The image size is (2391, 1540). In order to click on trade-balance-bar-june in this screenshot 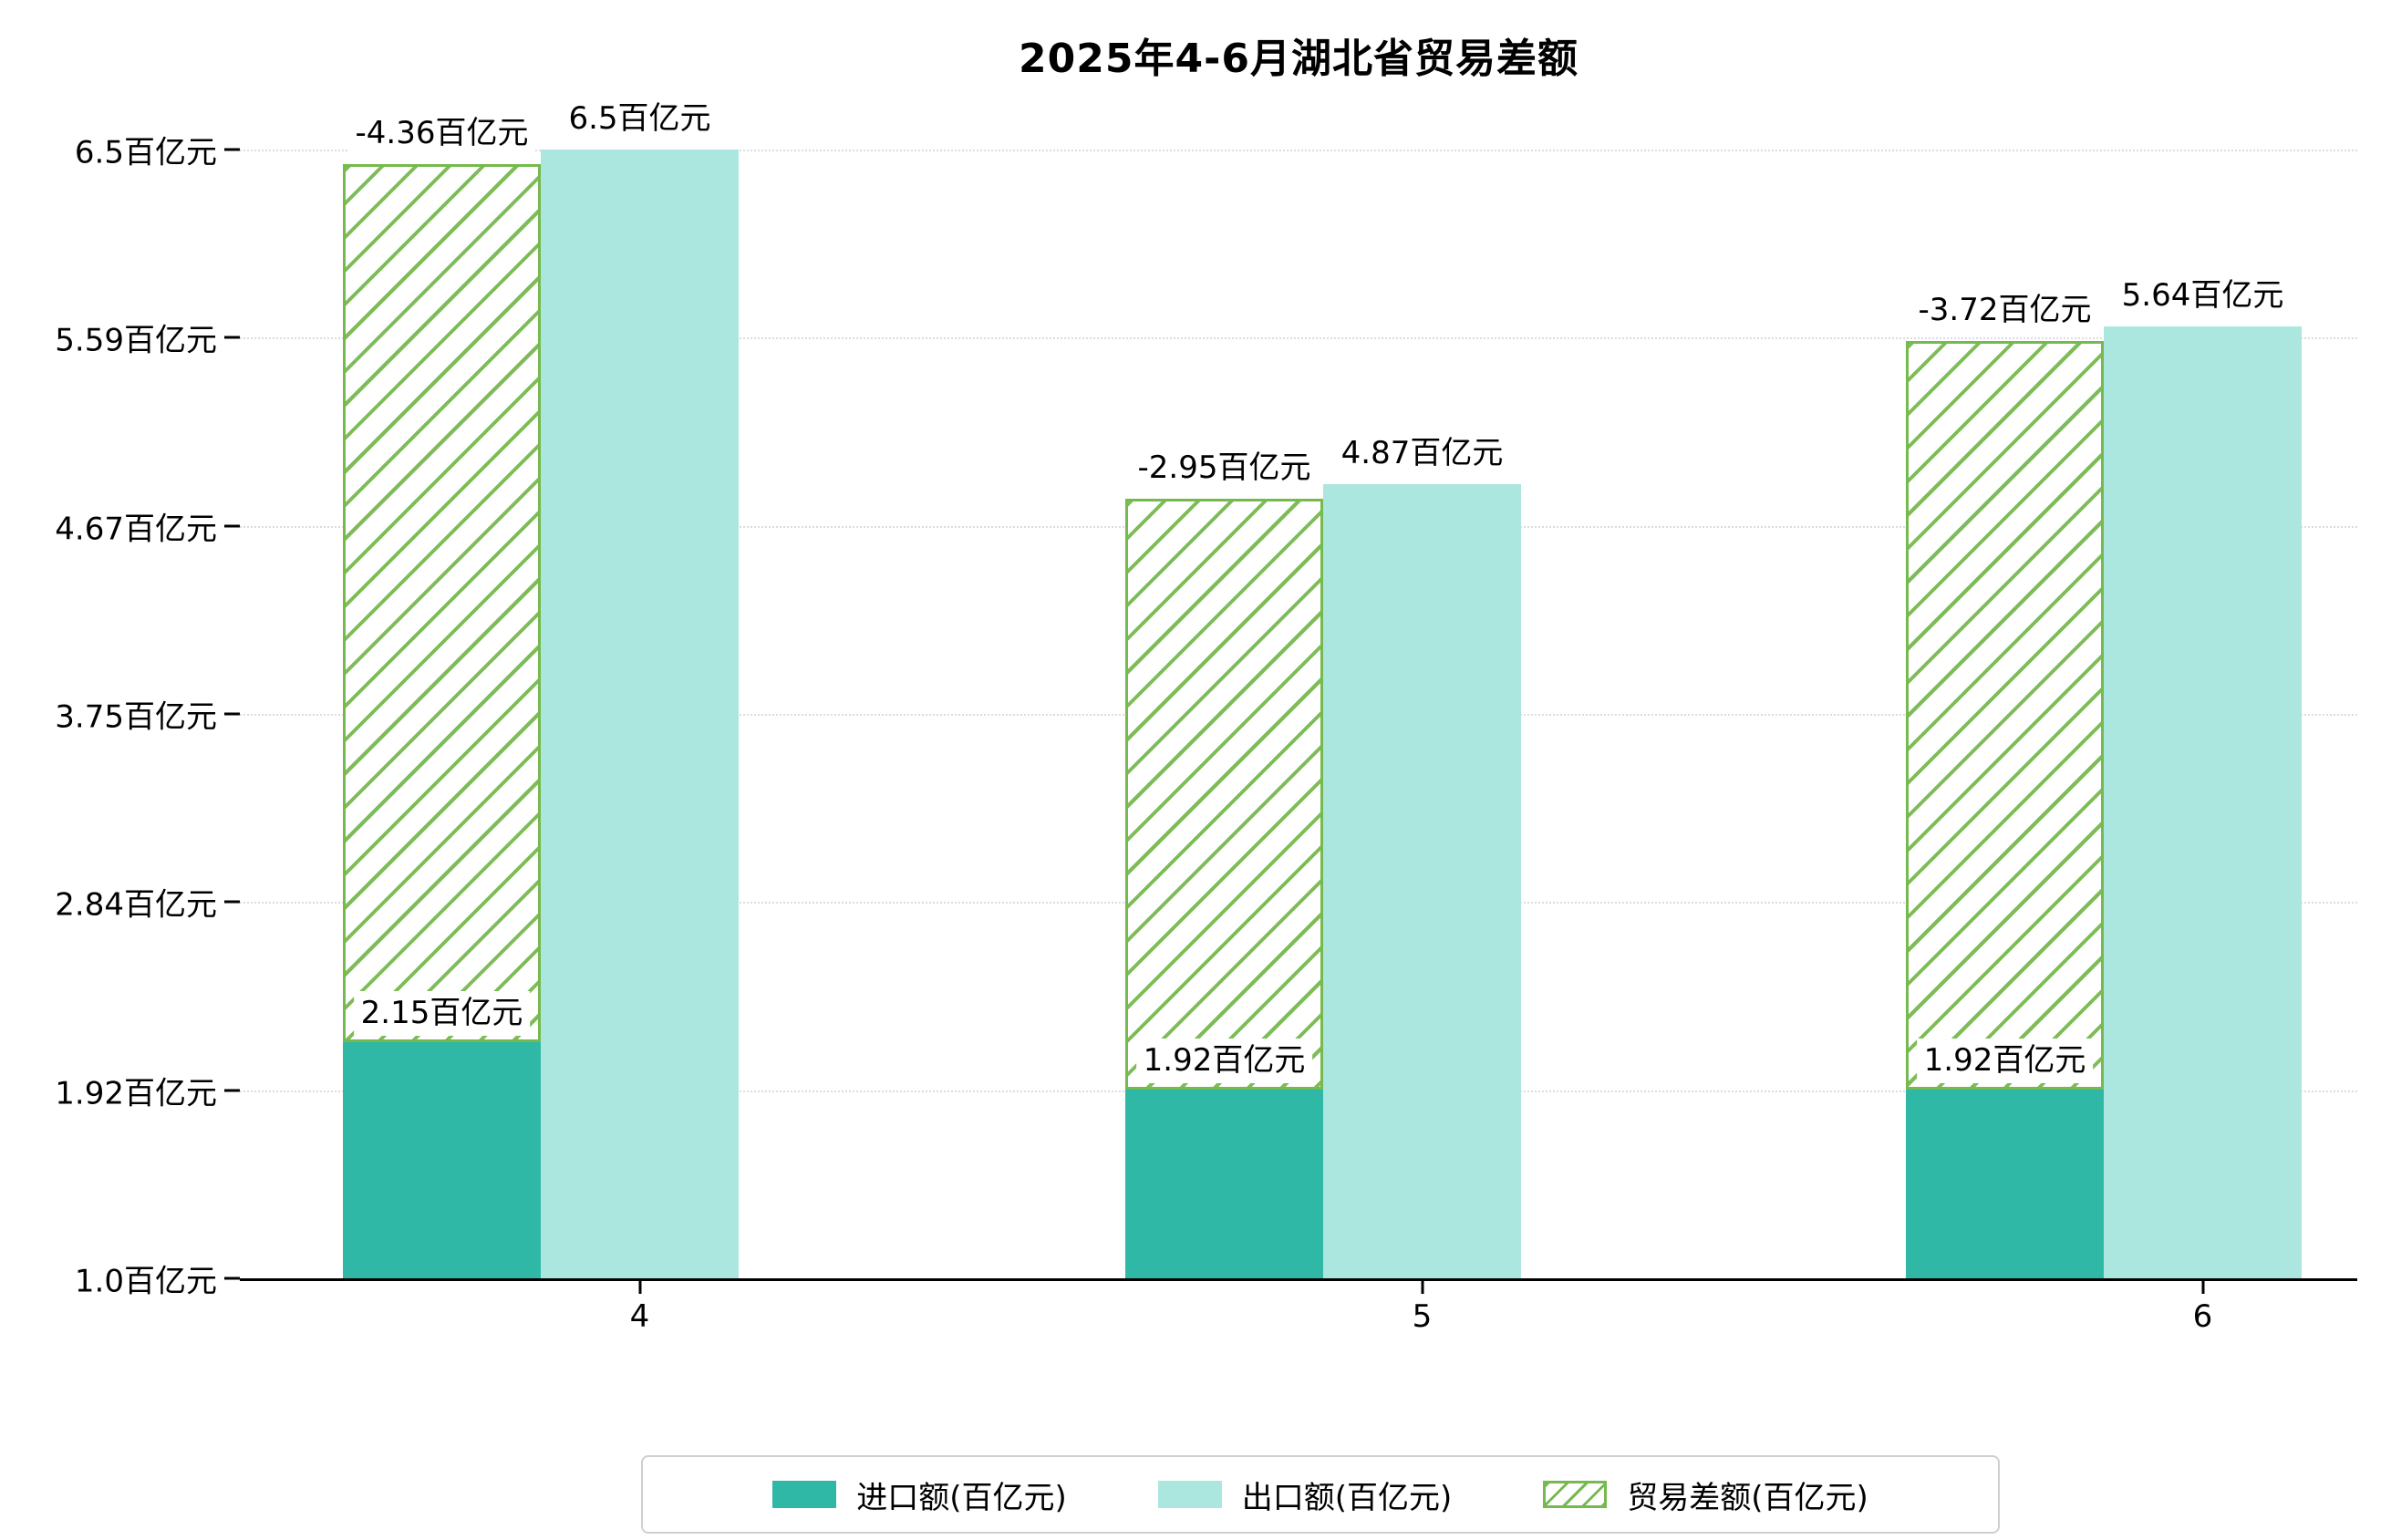, I will do `click(2005, 715)`.